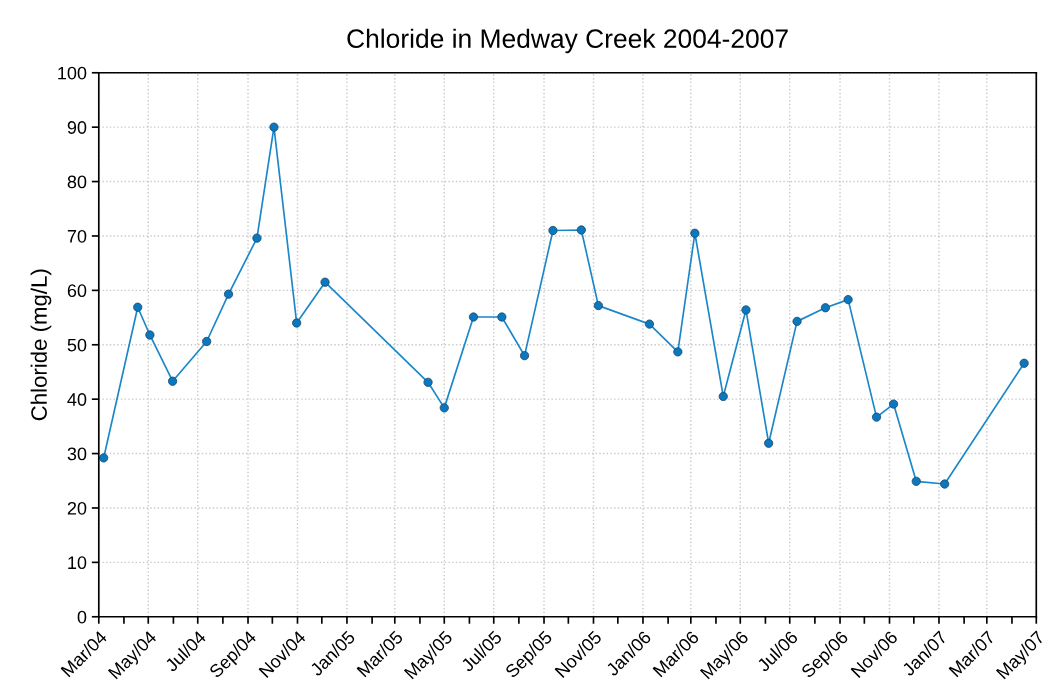 Image resolution: width=1051 pixels, height=693 pixels. What do you see at coordinates (77, 182) in the screenshot?
I see `y-tick-label: 80` at bounding box center [77, 182].